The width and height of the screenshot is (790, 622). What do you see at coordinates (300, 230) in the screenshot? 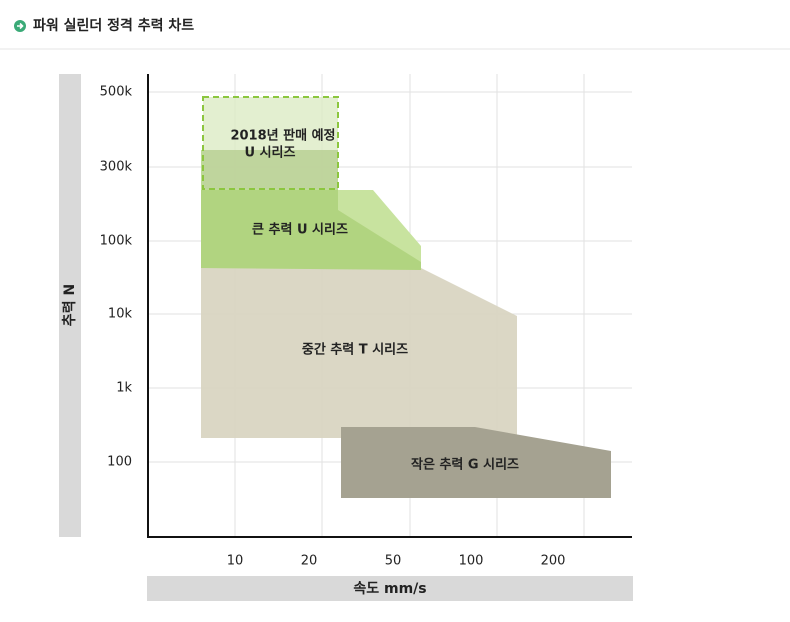
I see `region-label: 큰 추력 U 시리즈` at bounding box center [300, 230].